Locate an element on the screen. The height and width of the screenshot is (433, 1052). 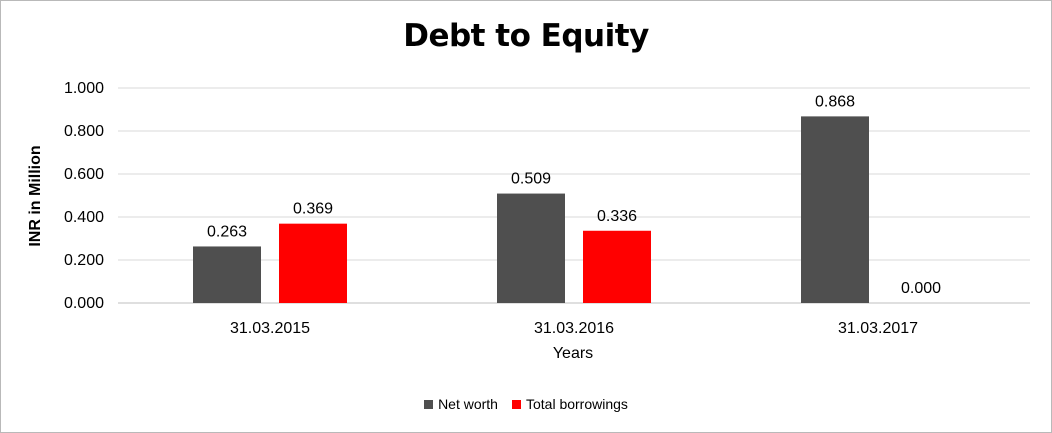
legend: Net worth Total borrowings is located at coordinates (526, 404).